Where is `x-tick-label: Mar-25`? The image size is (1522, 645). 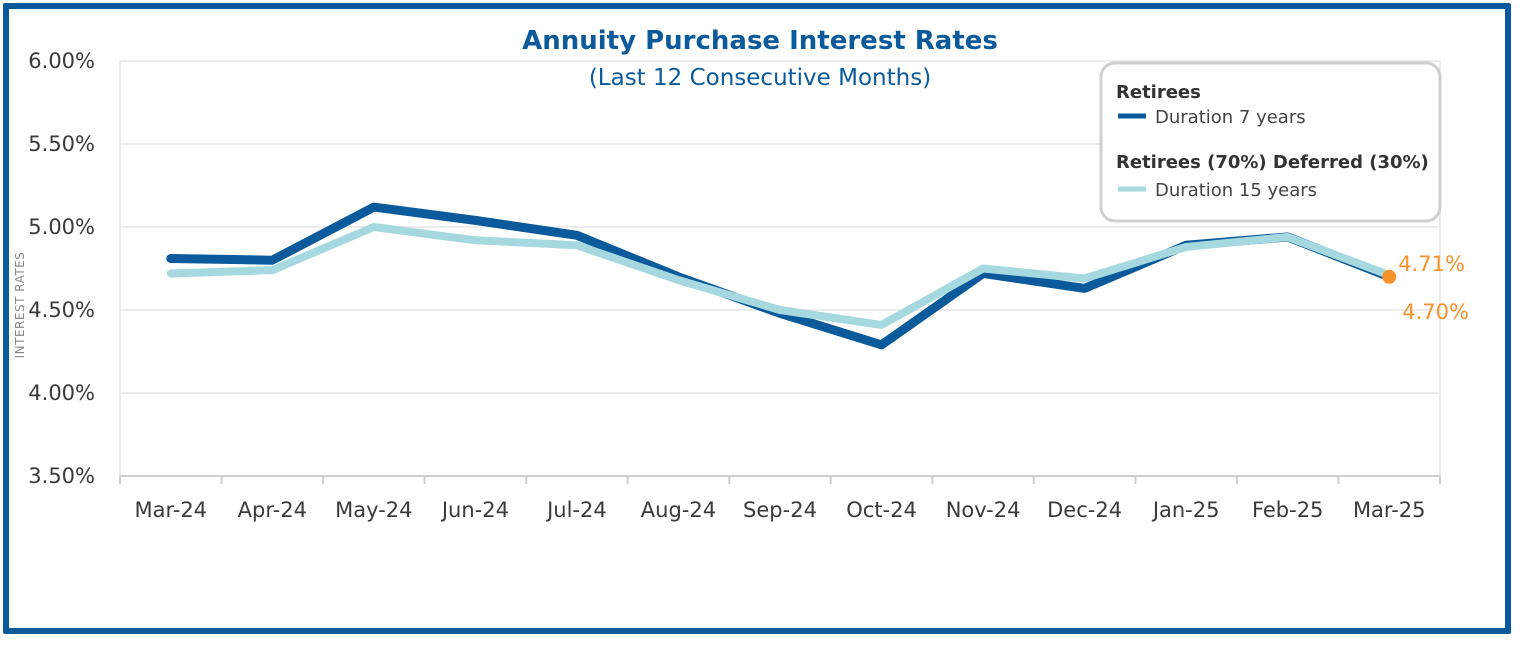
x-tick-label: Mar-25 is located at coordinates (1389, 510).